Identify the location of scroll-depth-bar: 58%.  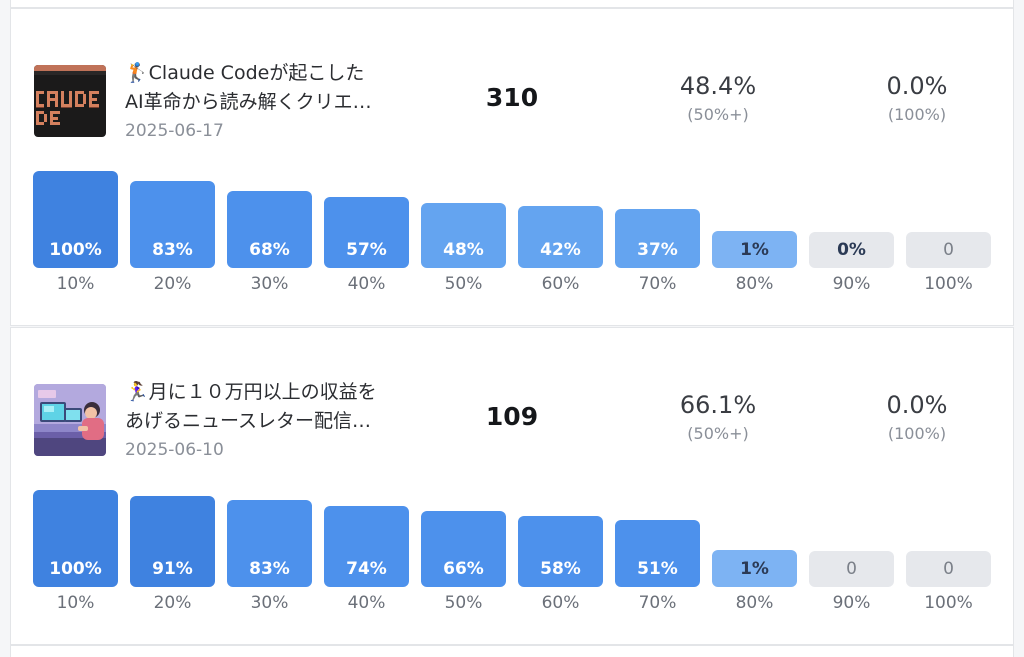
(560, 551).